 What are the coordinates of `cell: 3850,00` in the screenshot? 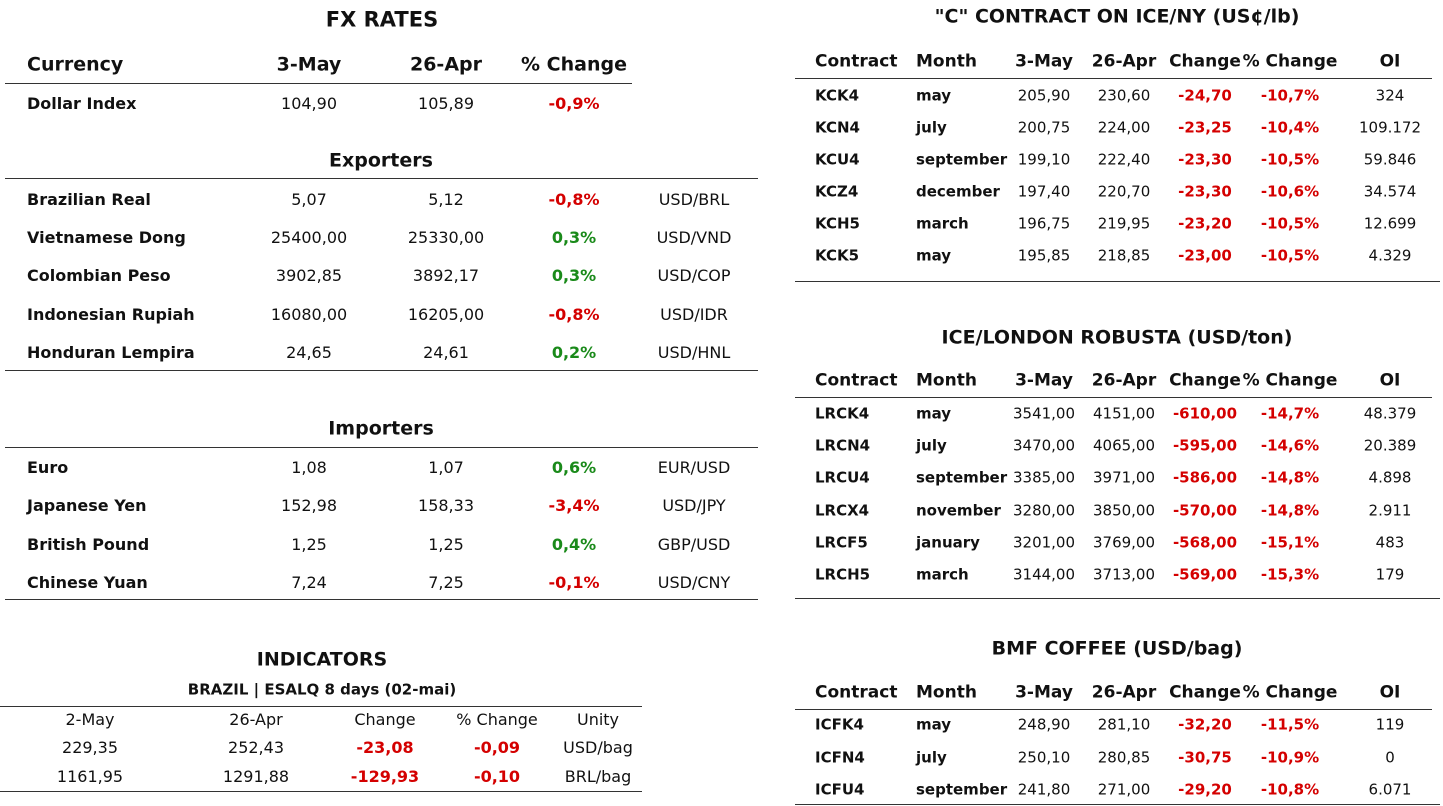 It's located at (1124, 510).